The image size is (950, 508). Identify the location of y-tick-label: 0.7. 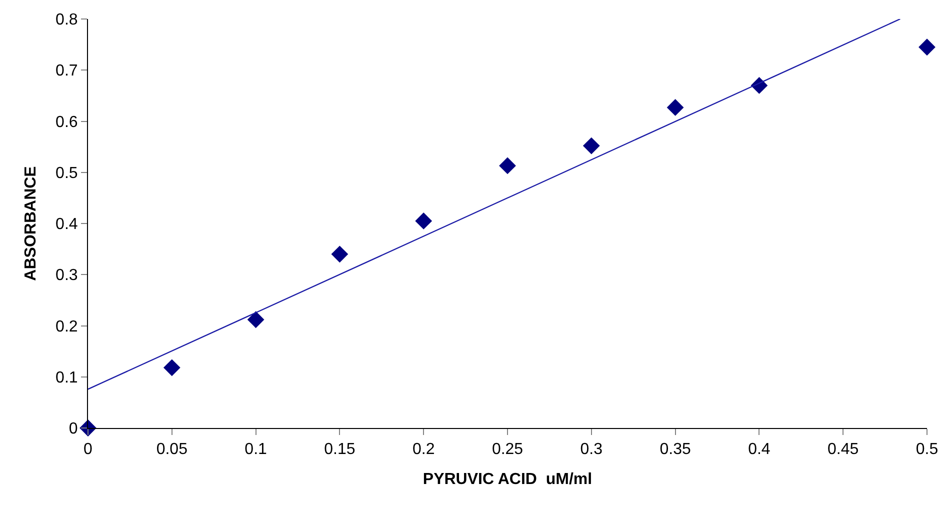
(67, 71).